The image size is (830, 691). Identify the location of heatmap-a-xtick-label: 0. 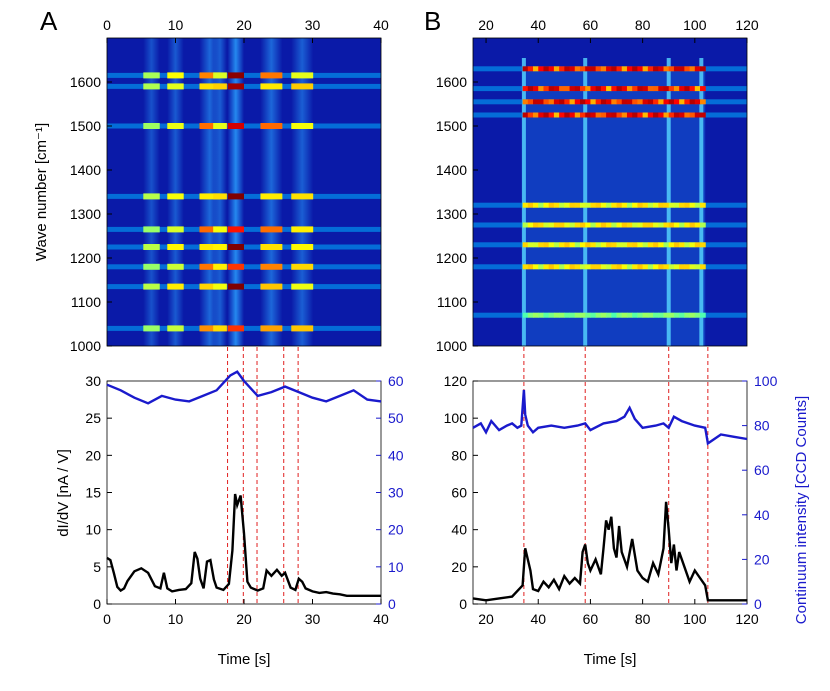
(107, 25).